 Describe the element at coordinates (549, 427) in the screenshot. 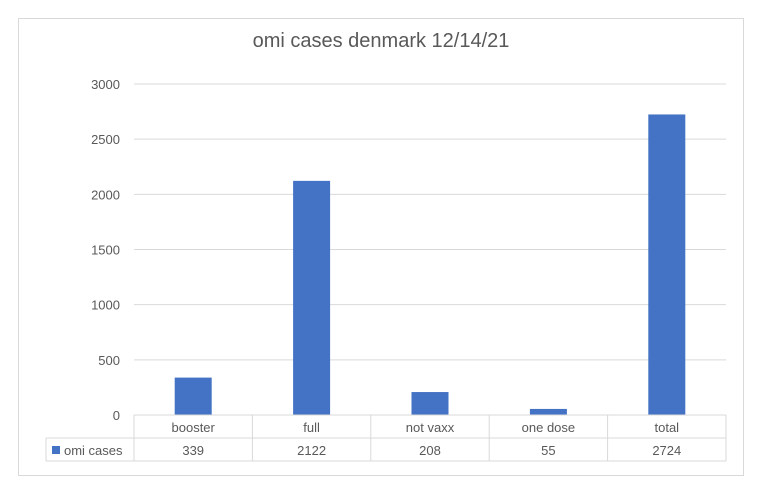

I see `x-category-label: one dose` at that location.